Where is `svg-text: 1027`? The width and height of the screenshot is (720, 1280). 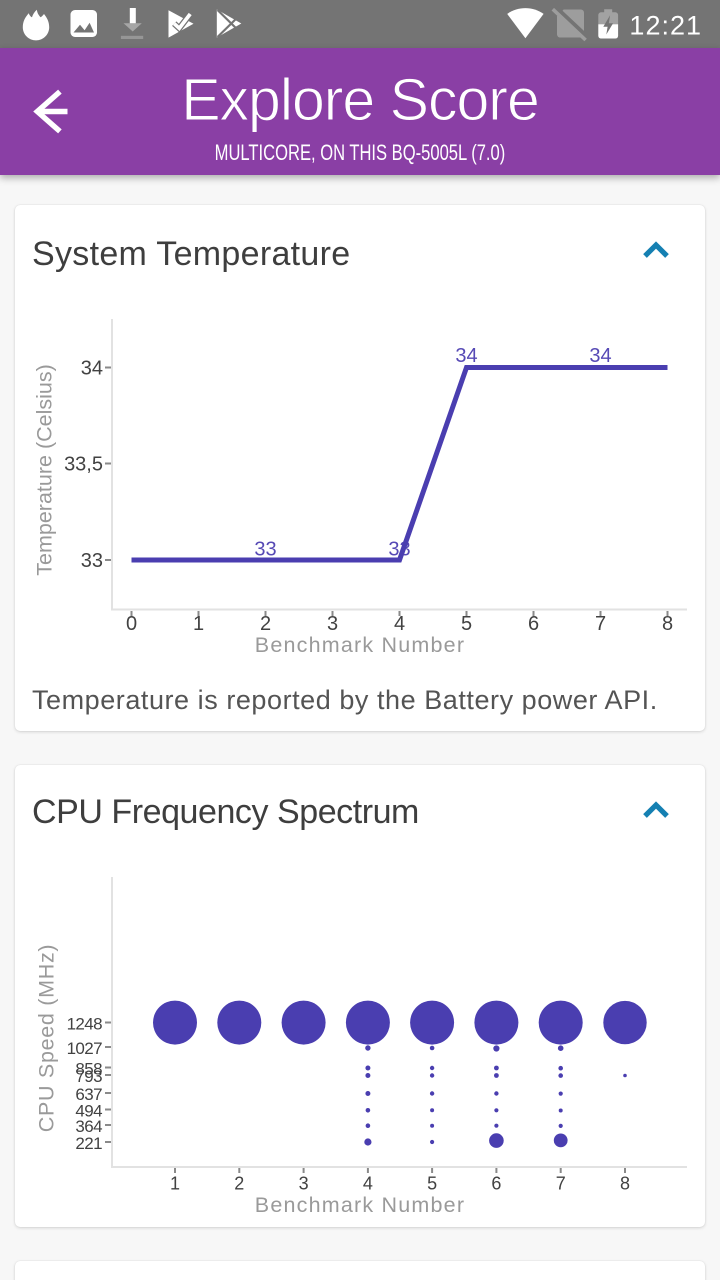 svg-text: 1027 is located at coordinates (85, 1048).